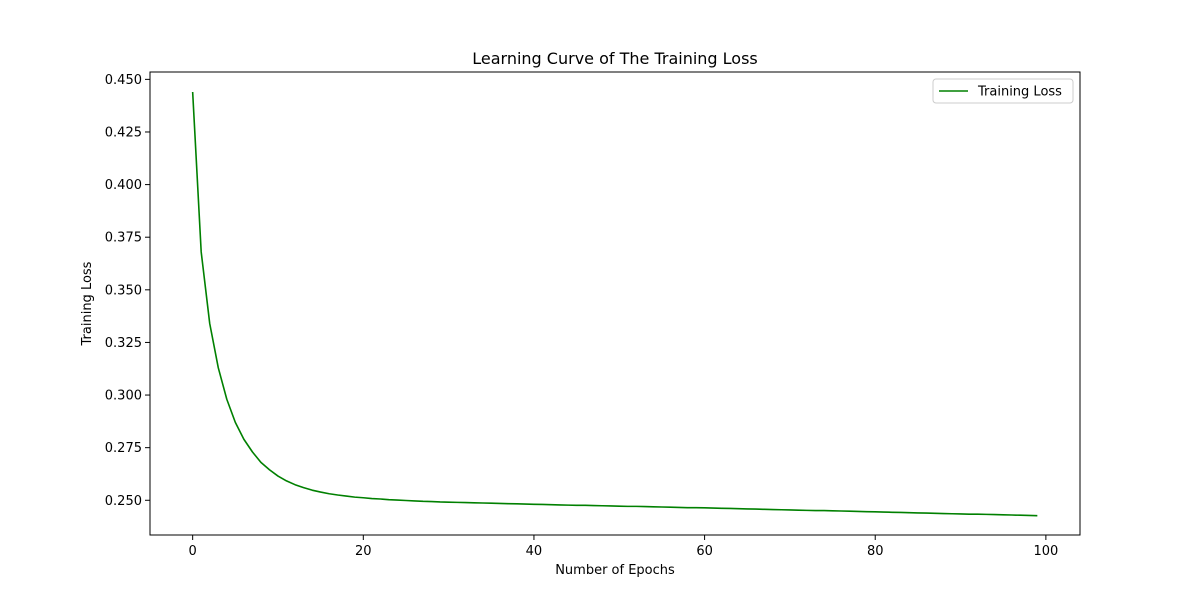 This screenshot has height=604, width=1200. I want to click on chart-title: Learning Curve of The Training Loss, so click(615, 58).